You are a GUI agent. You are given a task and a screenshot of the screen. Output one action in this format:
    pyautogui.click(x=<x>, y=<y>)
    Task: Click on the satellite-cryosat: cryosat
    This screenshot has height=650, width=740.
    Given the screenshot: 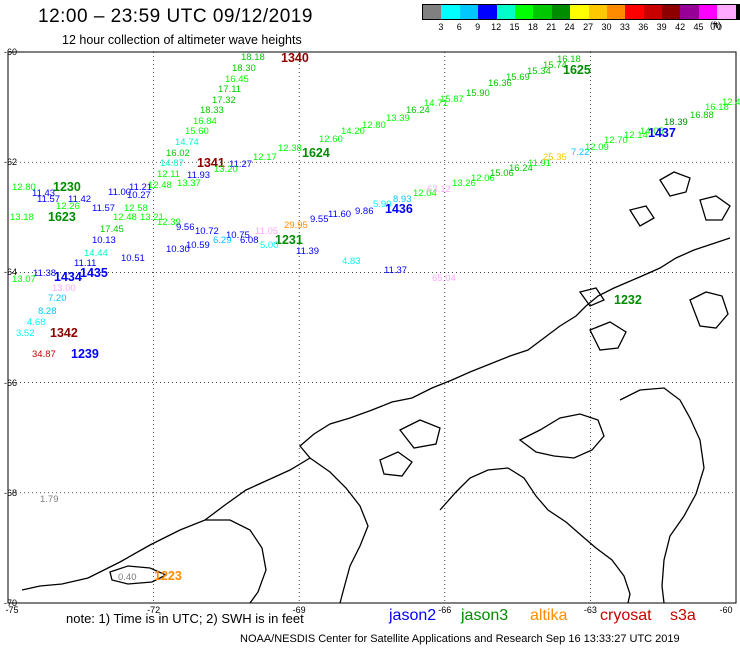 What is the action you would take?
    pyautogui.click(x=626, y=615)
    